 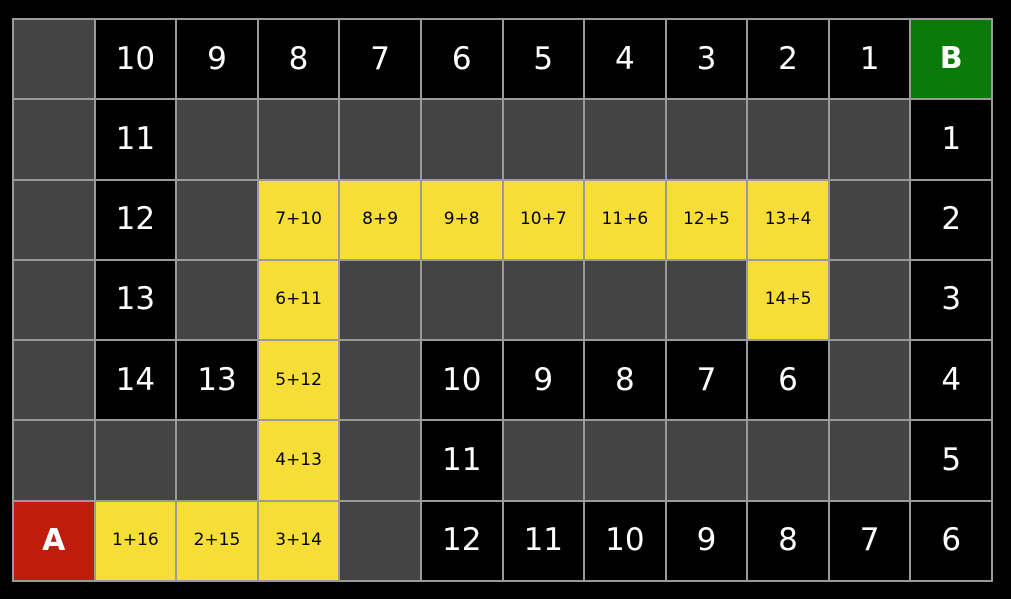 What do you see at coordinates (461, 219) in the screenshot?
I see `grid-cell-sum: 9+8` at bounding box center [461, 219].